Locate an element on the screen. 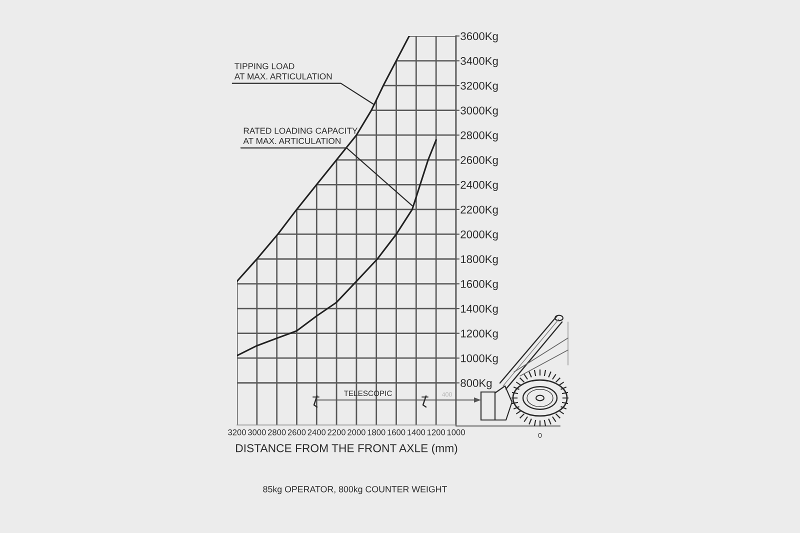  y-tick-label: 1400Kg is located at coordinates (479, 309).